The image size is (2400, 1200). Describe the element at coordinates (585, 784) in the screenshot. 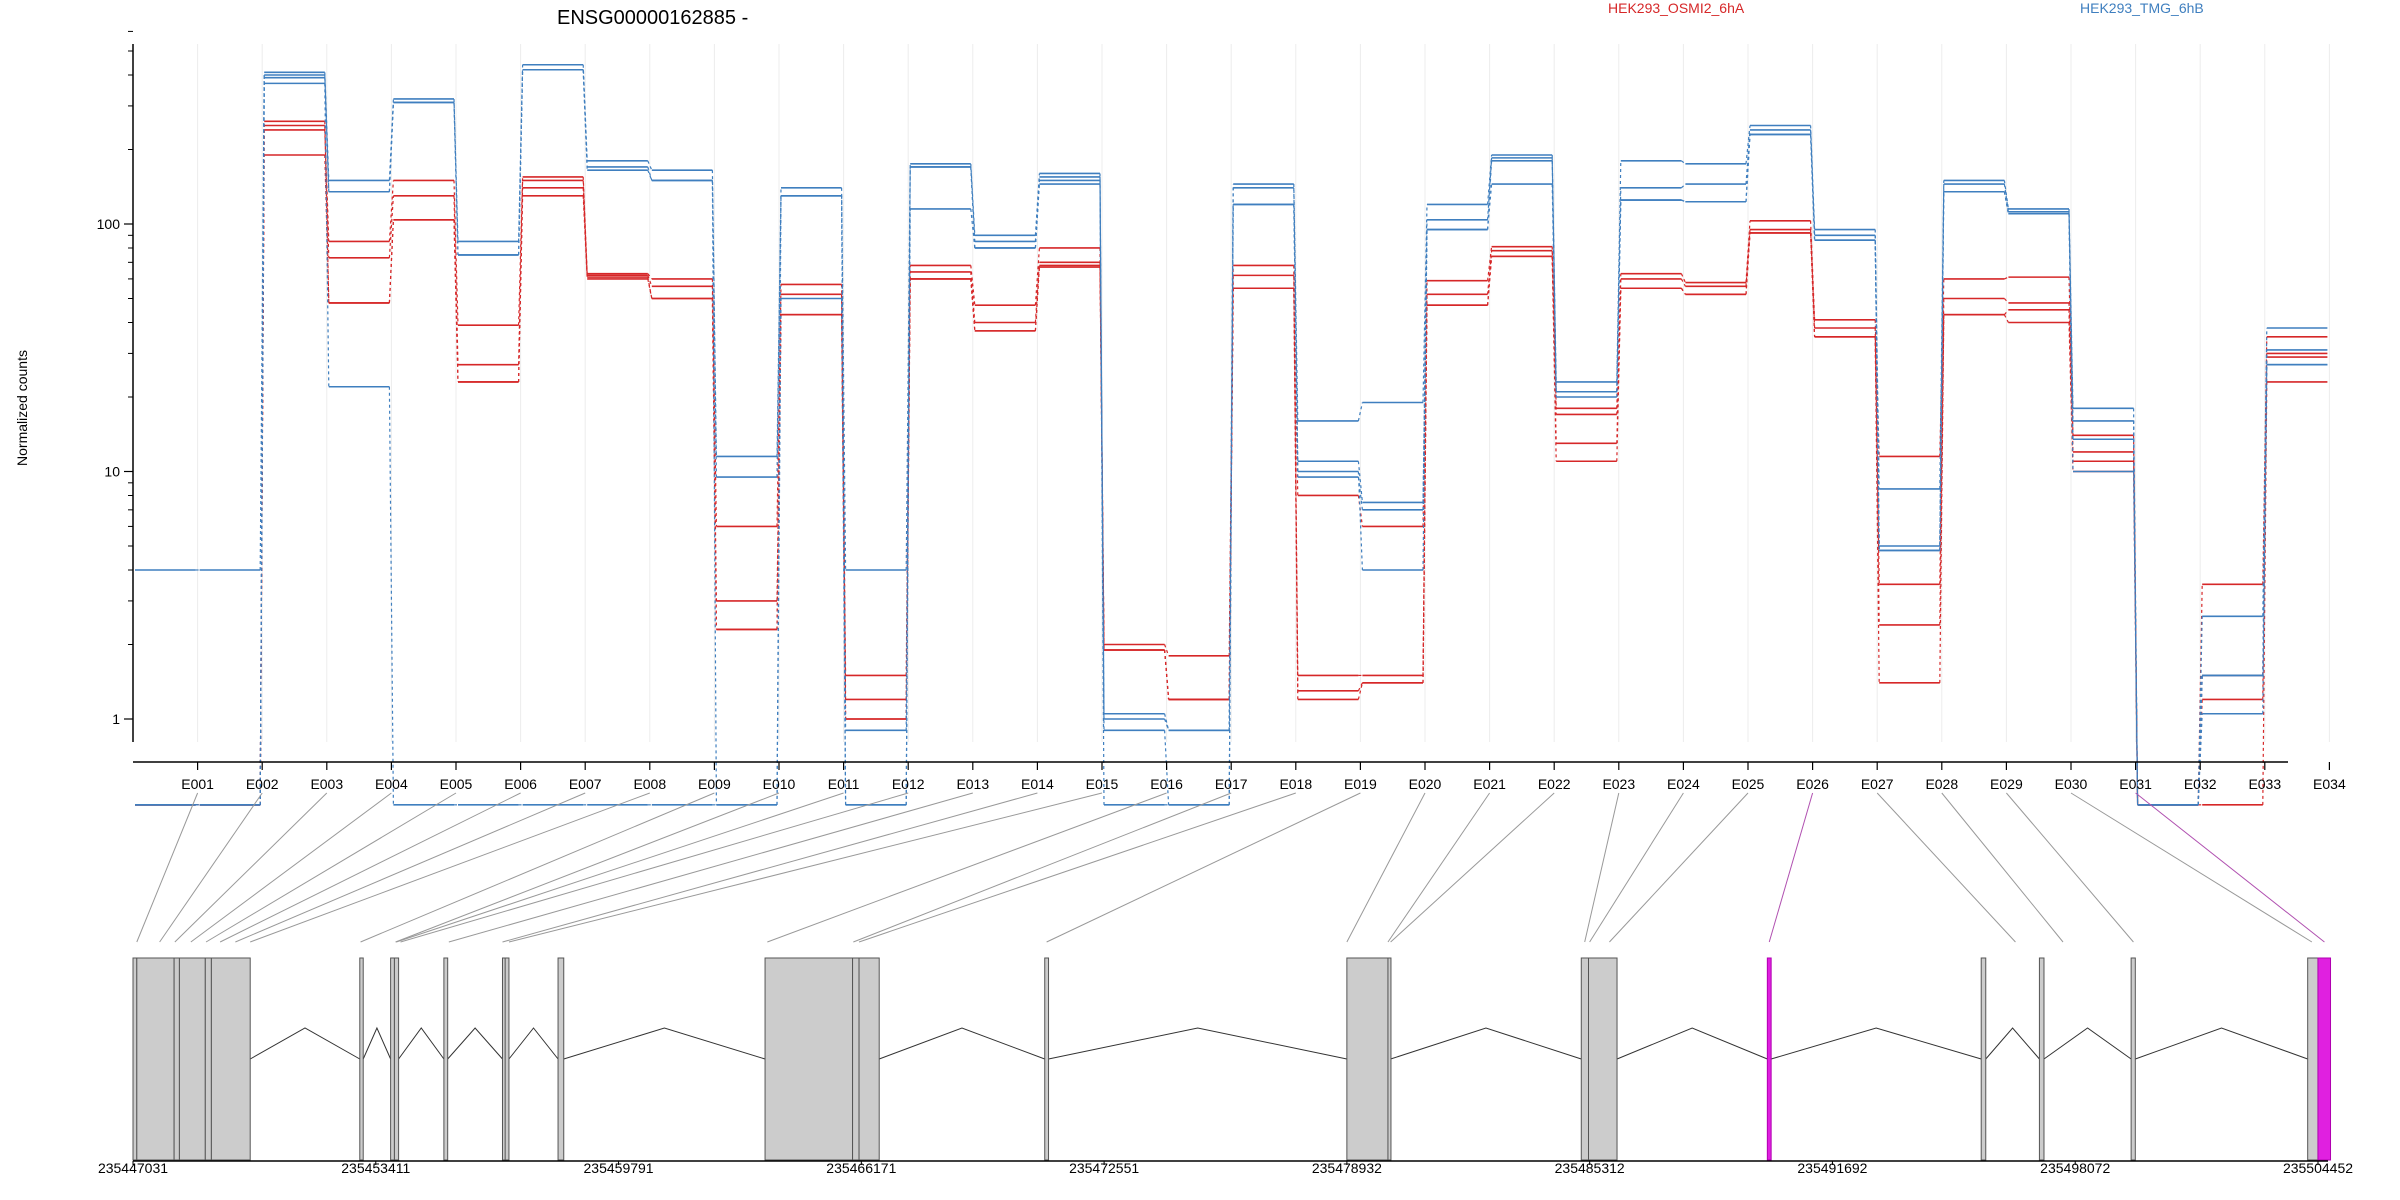

I see `x-tick-label: E007` at that location.